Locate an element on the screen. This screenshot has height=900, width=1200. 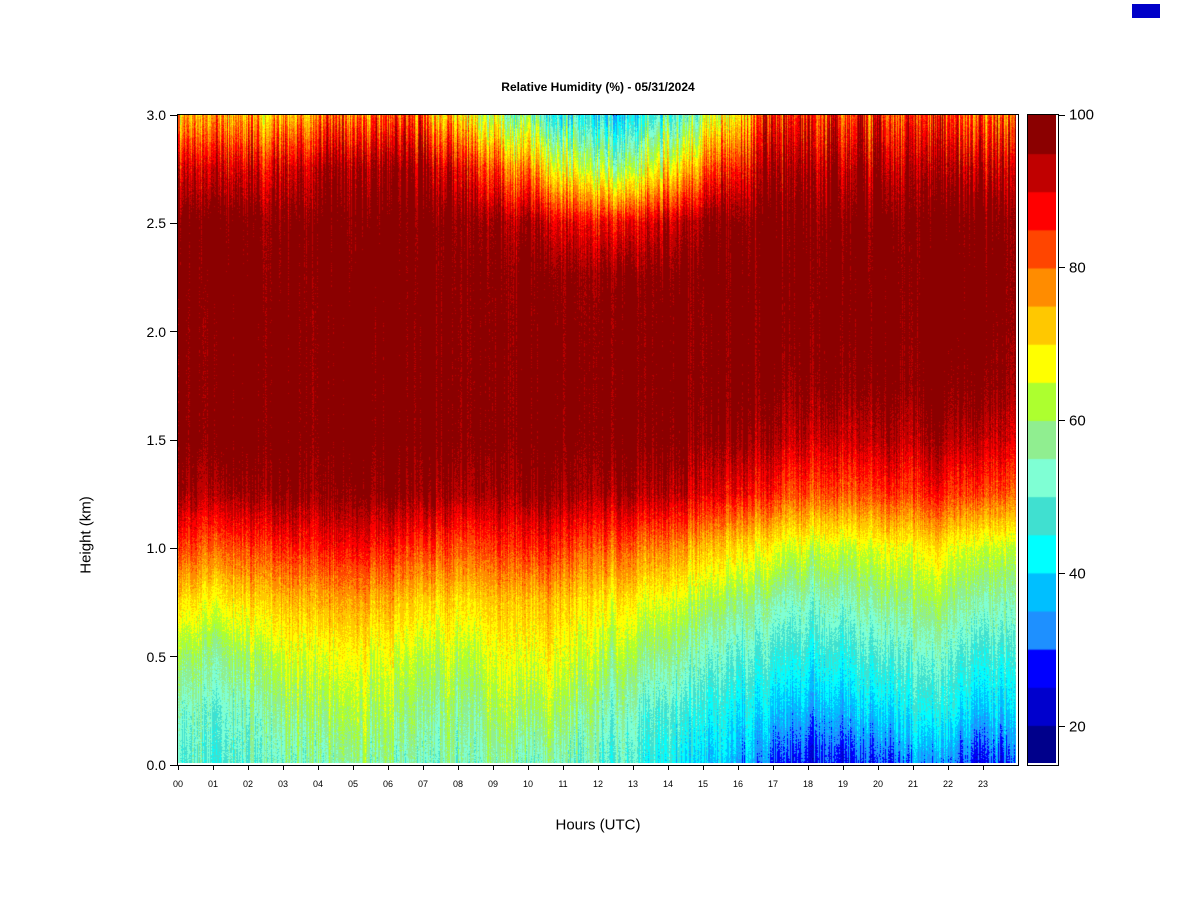
x-tick-label: 07 is located at coordinates (423, 784).